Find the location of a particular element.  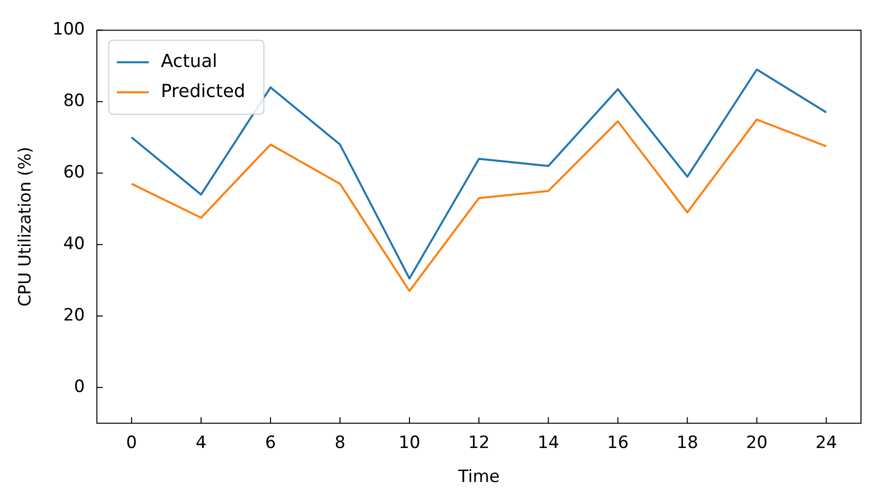

x-axis-title: Time is located at coordinates (478, 477).